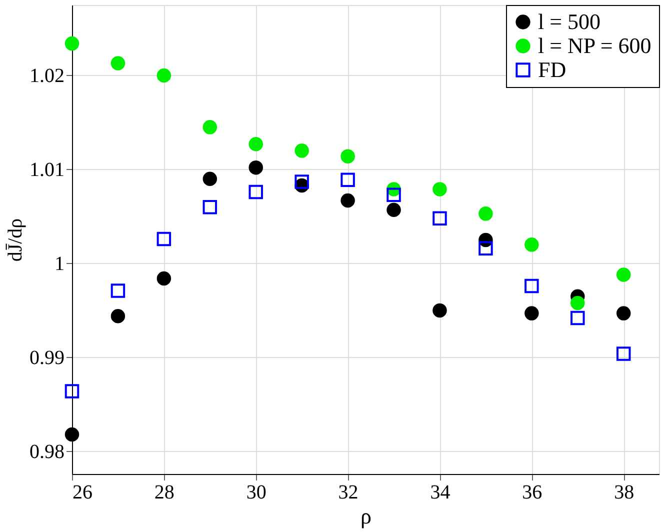 Image resolution: width=664 pixels, height=532 pixels. Describe the element at coordinates (595, 45) in the screenshot. I see `legend-label: l = NP = 600` at that location.